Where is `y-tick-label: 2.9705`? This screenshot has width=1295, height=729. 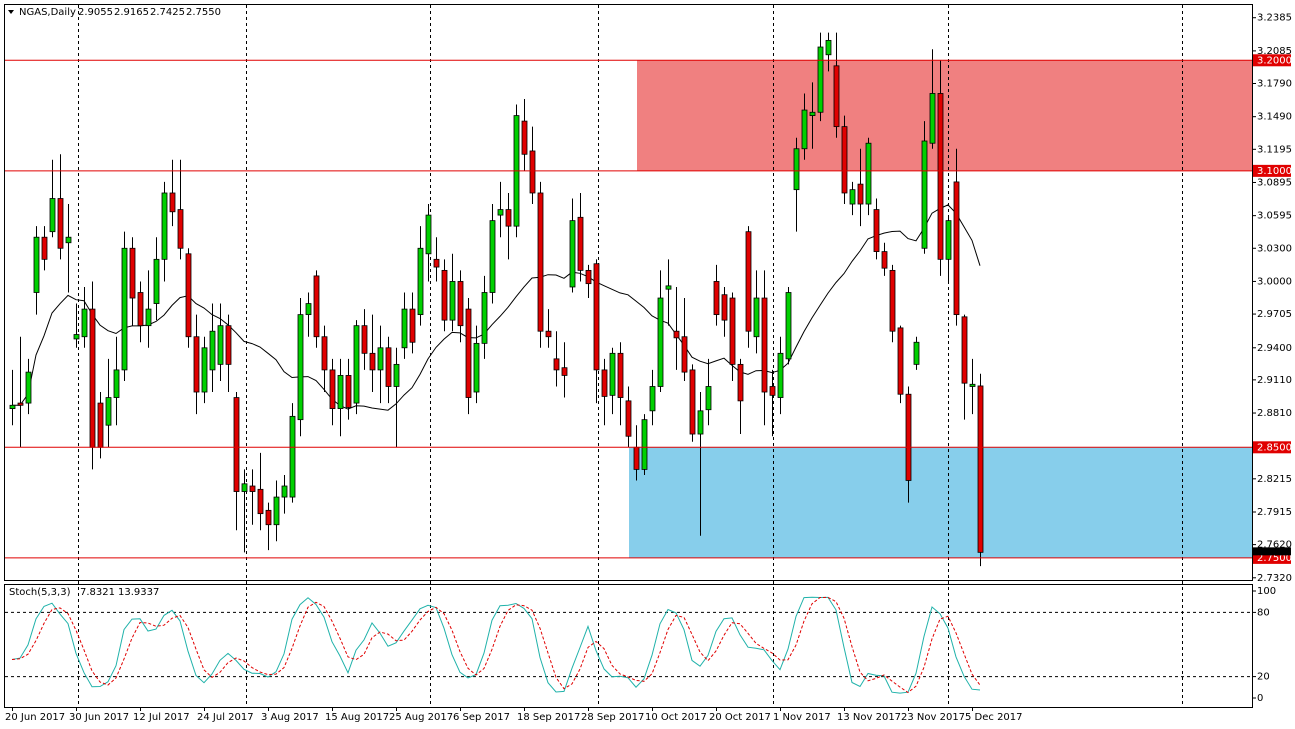 y-tick-label: 2.9705 is located at coordinates (1274, 314).